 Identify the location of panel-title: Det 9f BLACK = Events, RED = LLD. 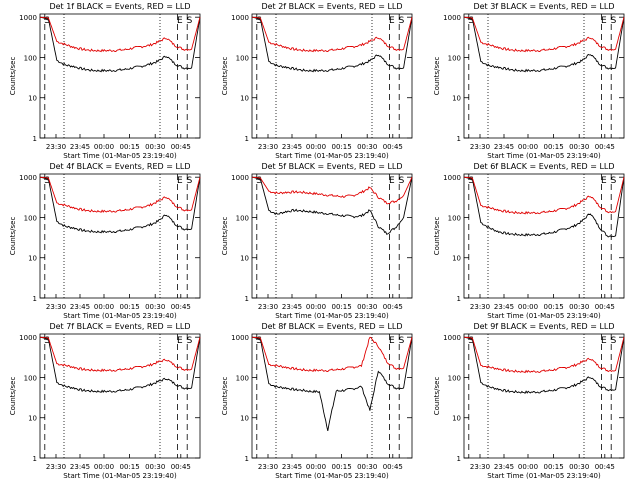
(543, 326).